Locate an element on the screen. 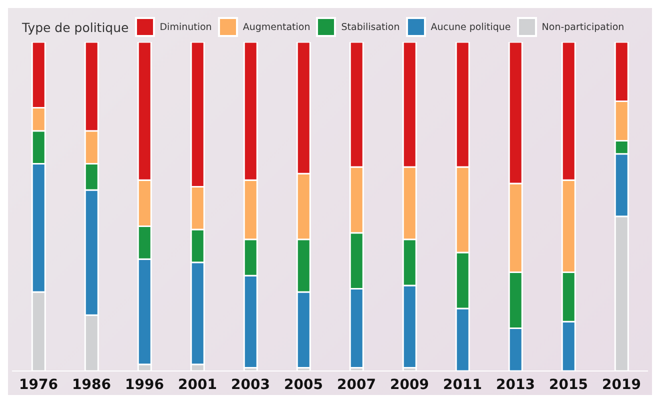 The image size is (660, 403). x-tick-label: 2013 is located at coordinates (515, 384).